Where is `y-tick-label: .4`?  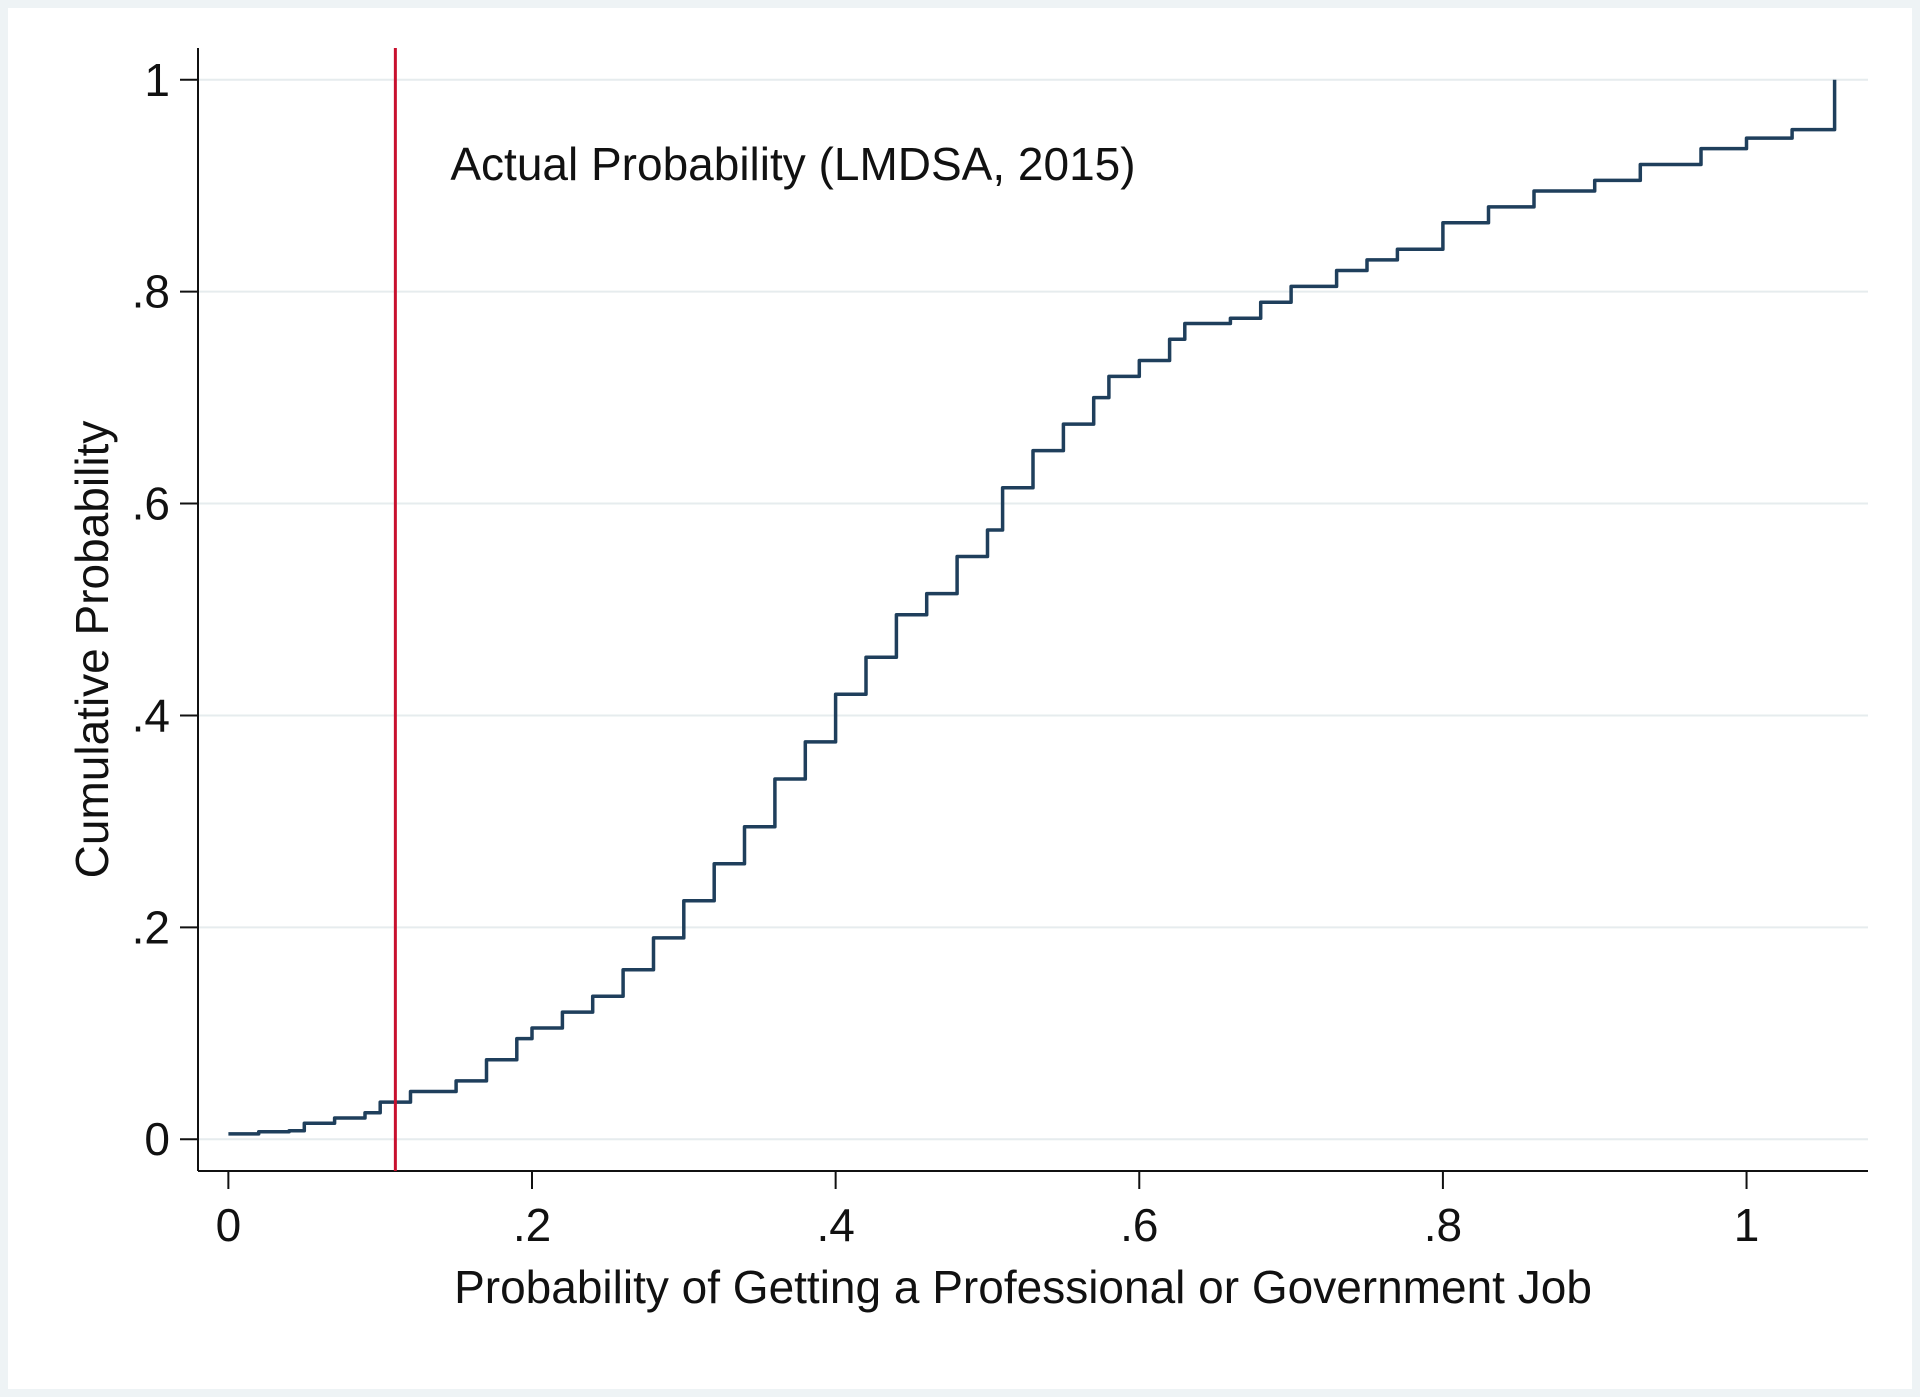
y-tick-label: .4 is located at coordinates (151, 715).